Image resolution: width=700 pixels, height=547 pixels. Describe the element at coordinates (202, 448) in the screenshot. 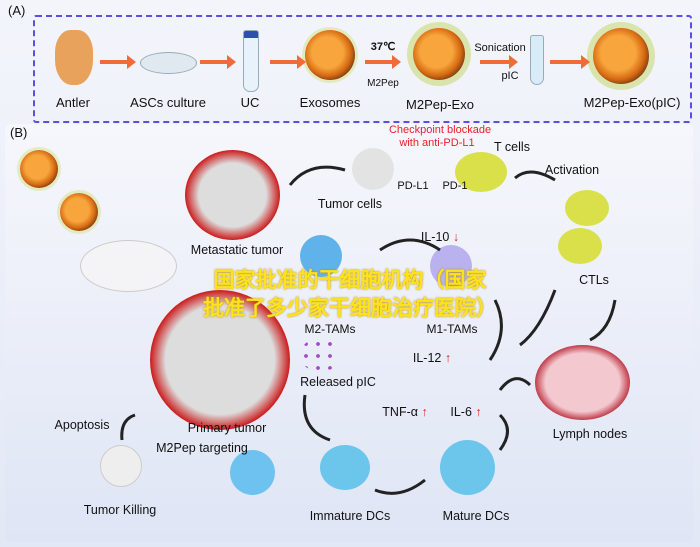

I see `m2pep-targeting-label: M2Pep targeting` at that location.